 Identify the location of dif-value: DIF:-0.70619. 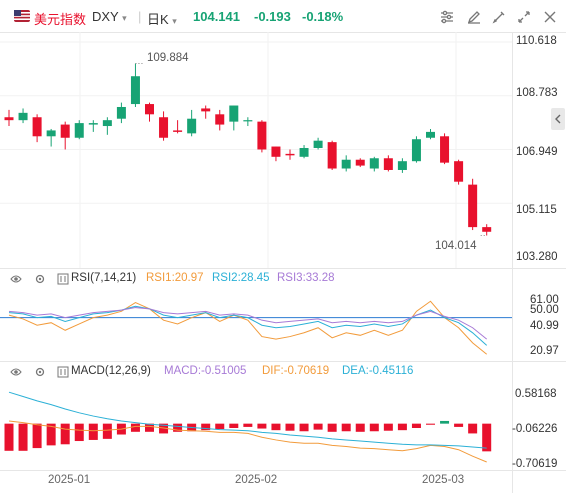
(296, 371).